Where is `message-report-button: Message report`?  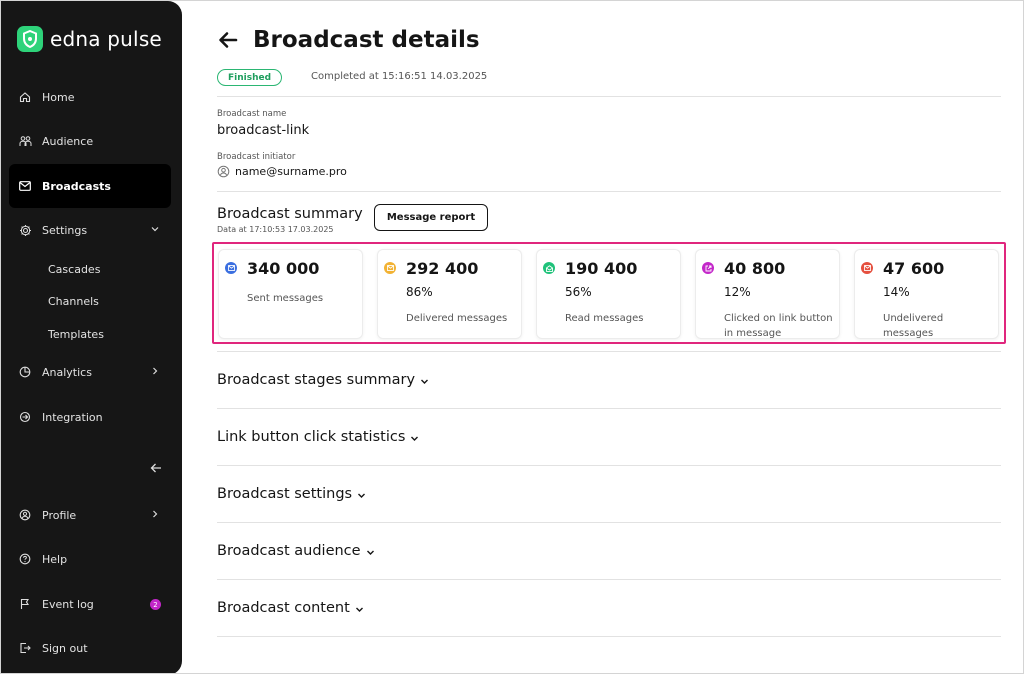
message-report-button: Message report is located at coordinates (431, 217).